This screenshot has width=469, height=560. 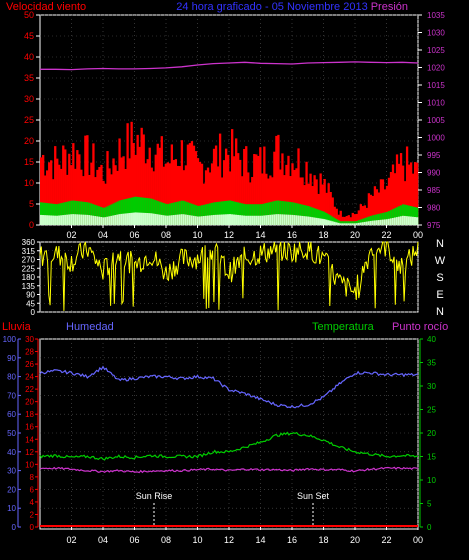 I want to click on humidity-tick-label: 70, so click(x=11, y=395).